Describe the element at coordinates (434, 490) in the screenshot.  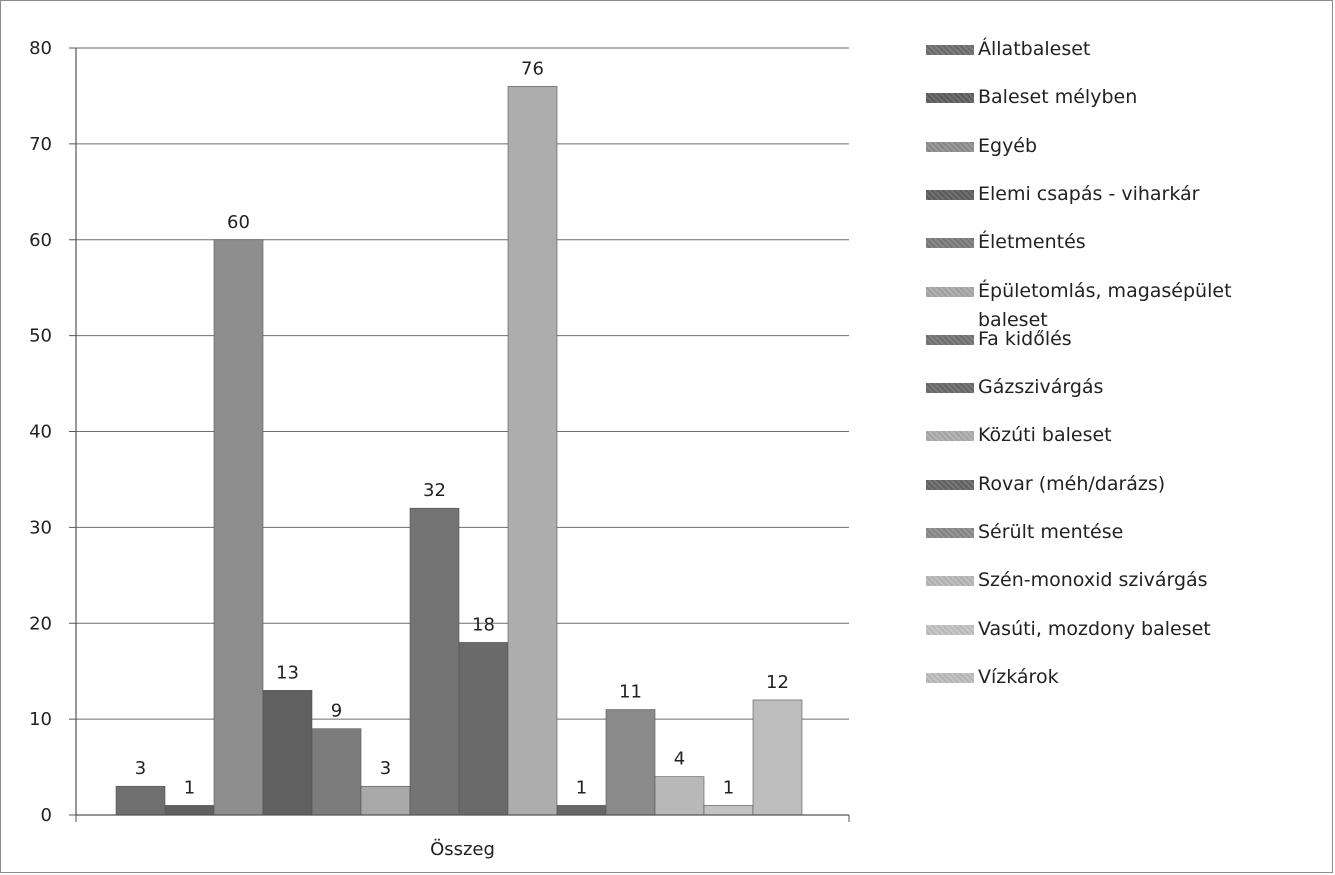
I see `data-label: 32` at that location.